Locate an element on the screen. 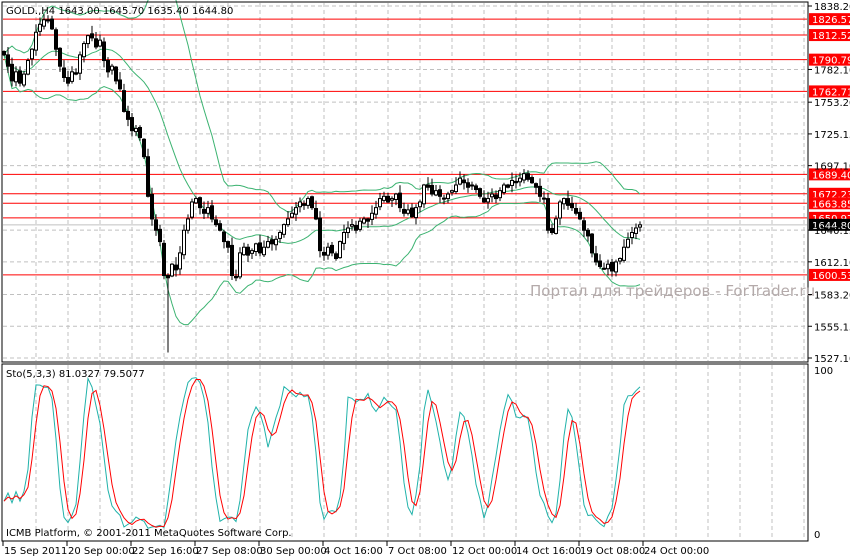 This screenshot has height=558, width=850. indicator-header: Sto(5,3,3) 81.0327 79.5077 is located at coordinates (75, 374).